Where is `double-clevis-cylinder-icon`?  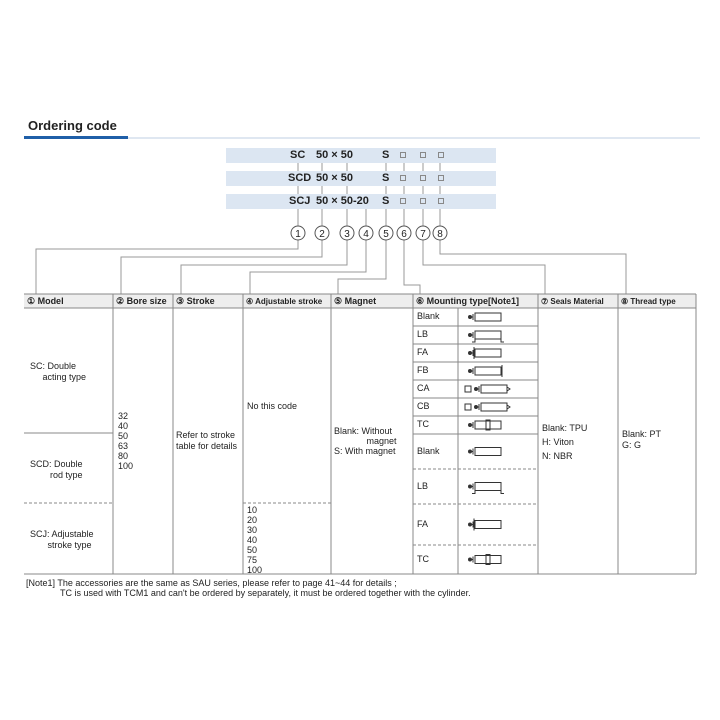
double-clevis-cylinder-icon is located at coordinates (487, 407).